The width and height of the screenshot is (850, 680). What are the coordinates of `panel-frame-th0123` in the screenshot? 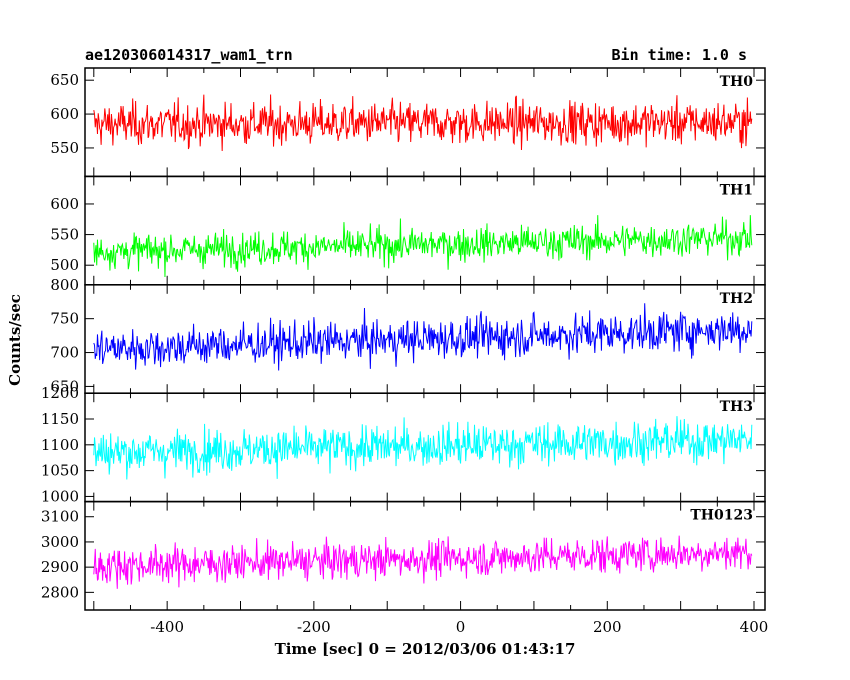 It's located at (425, 555).